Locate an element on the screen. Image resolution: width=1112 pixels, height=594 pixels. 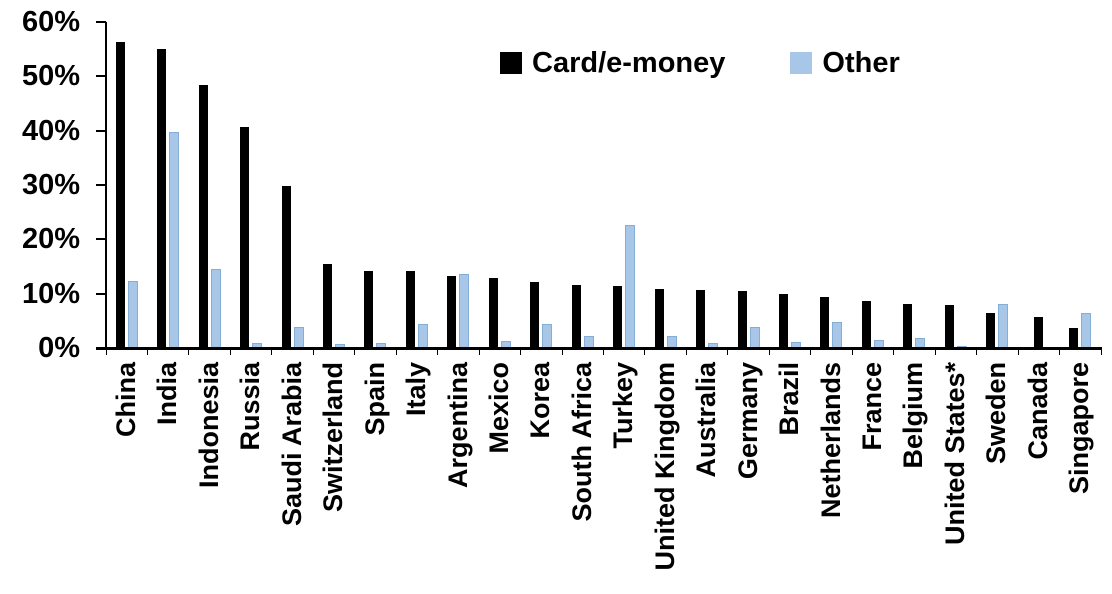
bar-group-saudi-arabia is located at coordinates (292, 185).